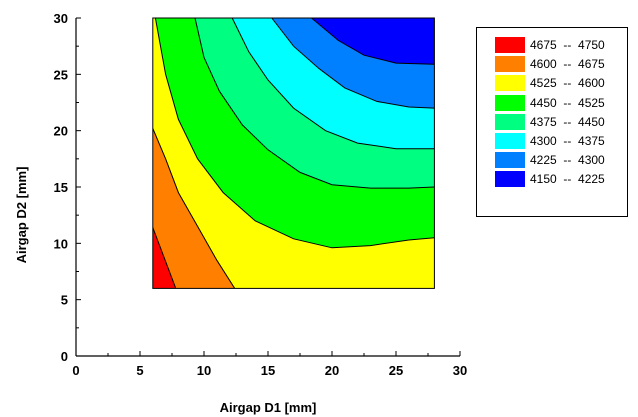  What do you see at coordinates (64, 300) in the screenshot?
I see `y-tick-label: 5` at bounding box center [64, 300].